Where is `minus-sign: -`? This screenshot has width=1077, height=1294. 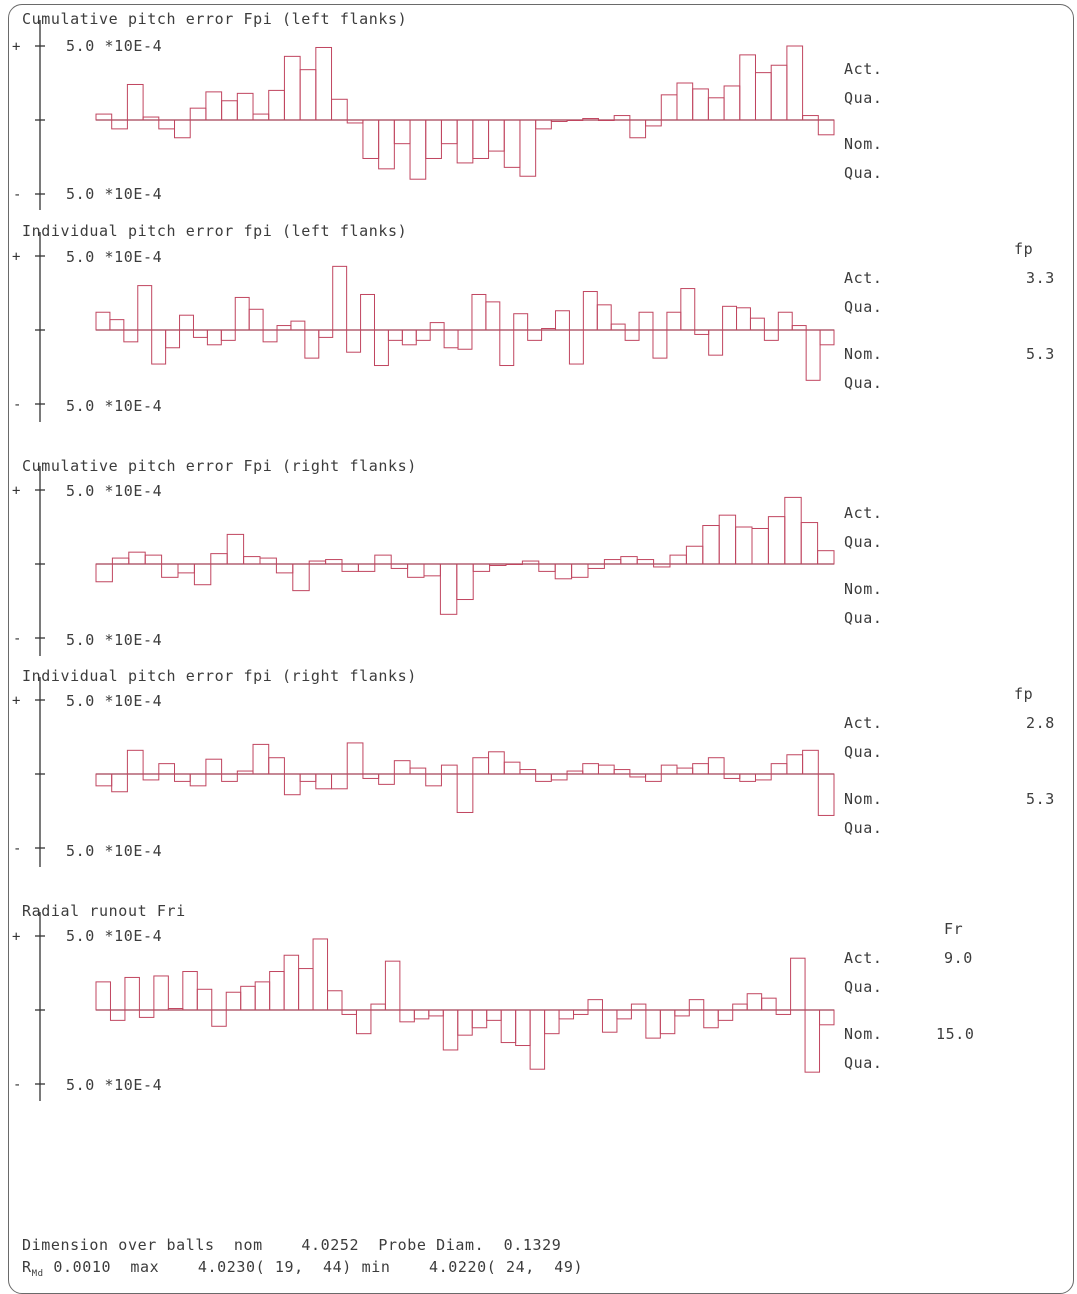 minus-sign: - is located at coordinates (17, 849).